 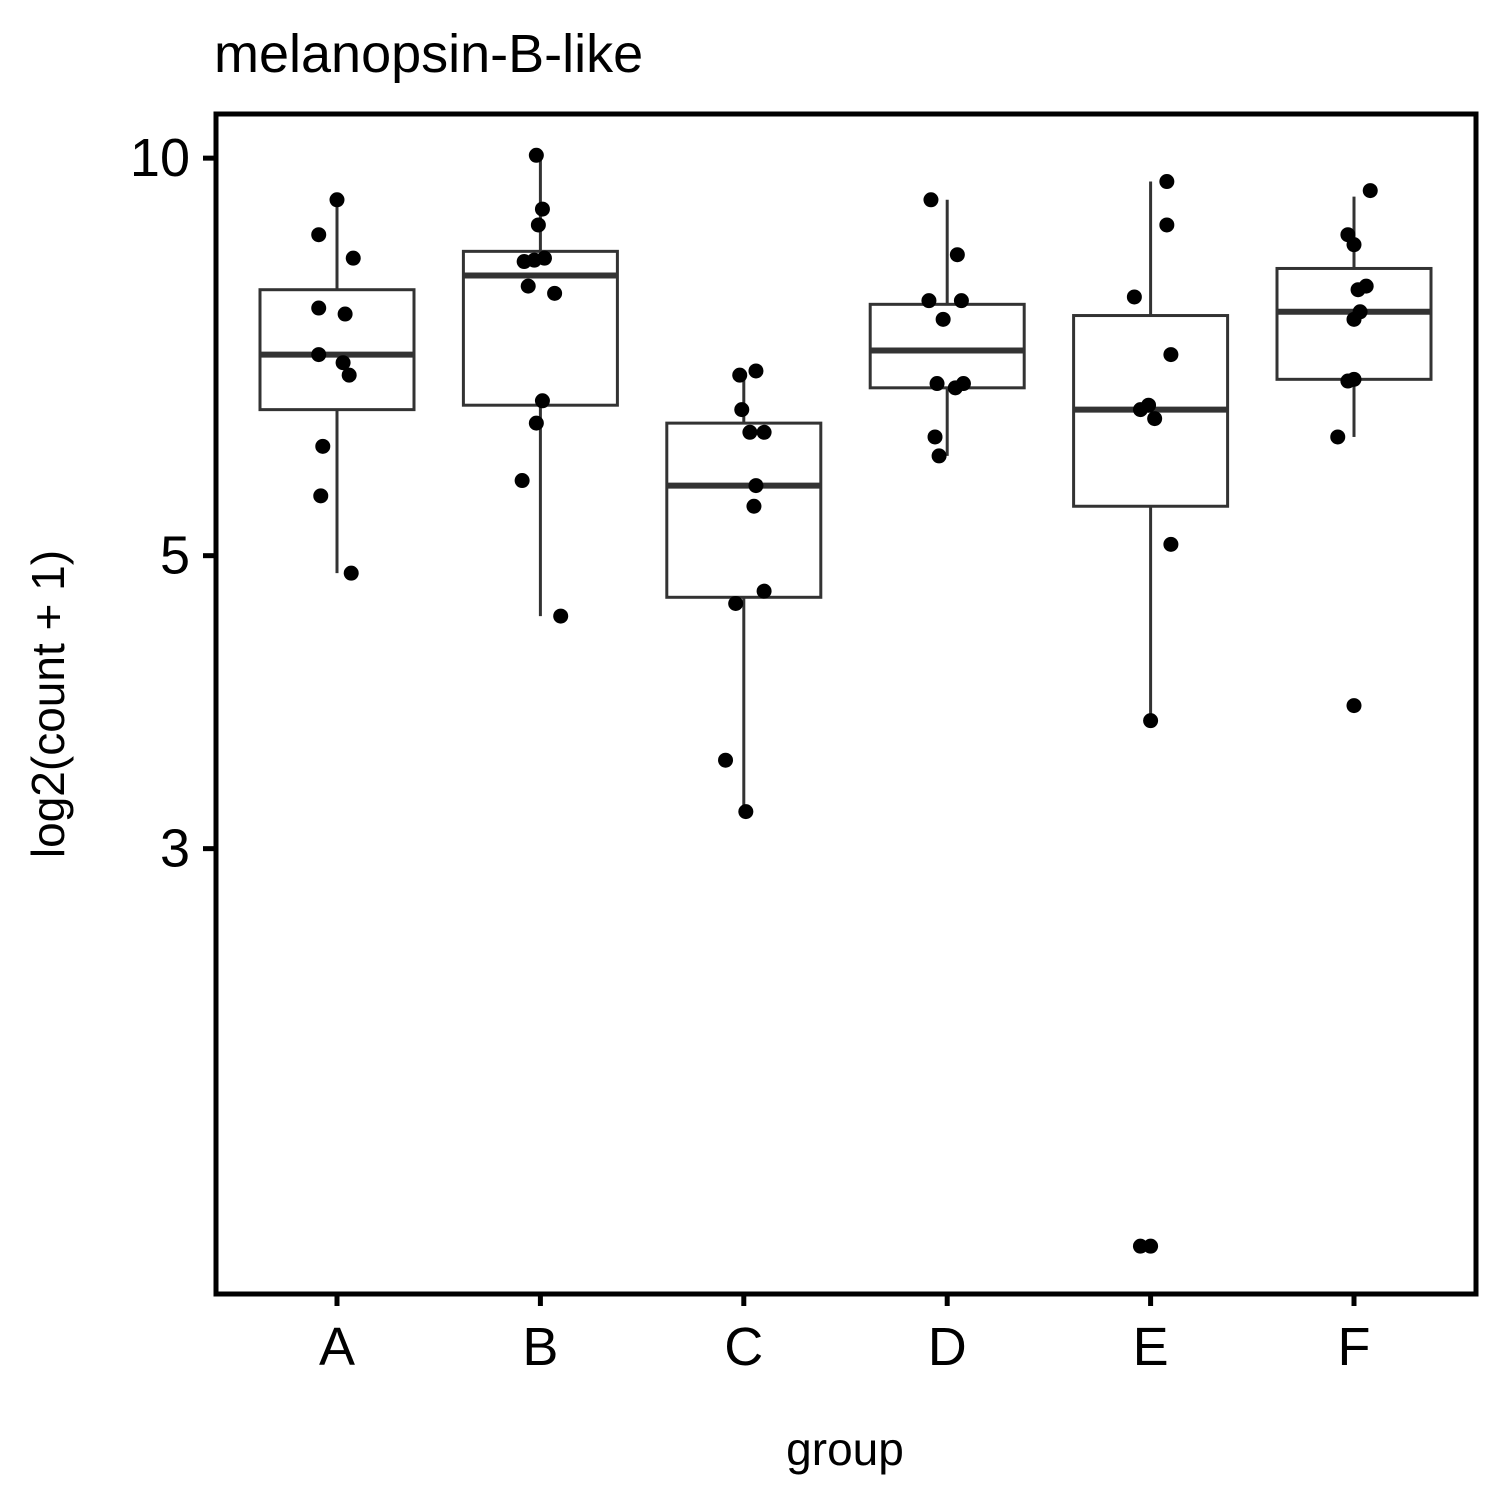 I want to click on y-tick-label: 5, so click(x=175, y=556).